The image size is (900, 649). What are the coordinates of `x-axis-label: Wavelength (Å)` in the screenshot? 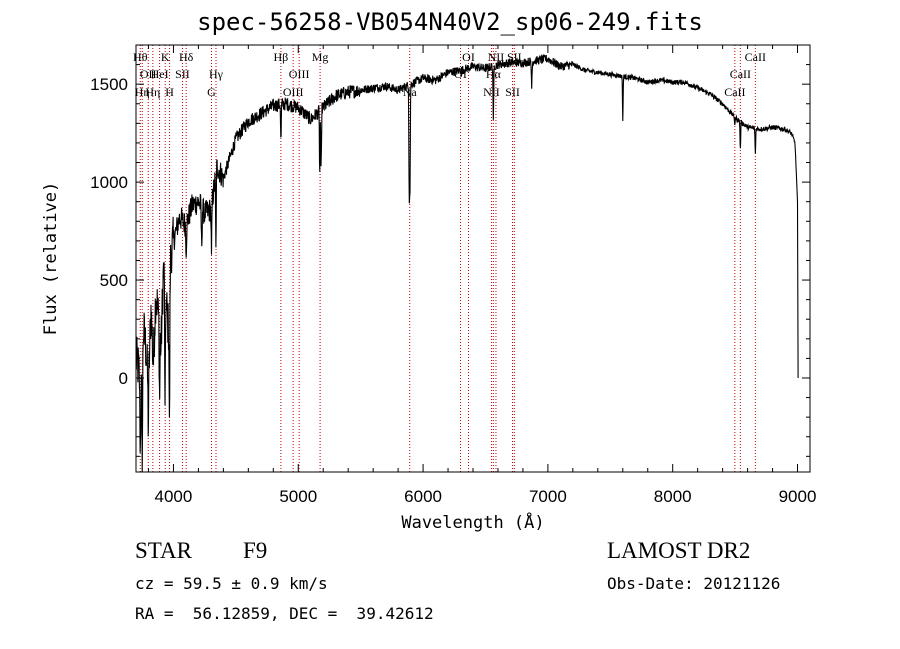 It's located at (472, 522).